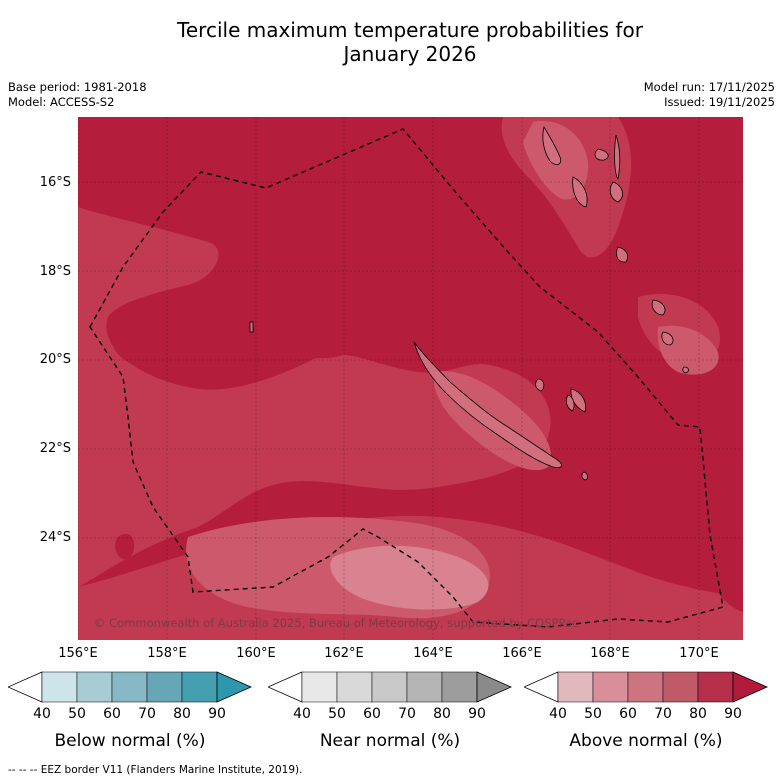  Describe the element at coordinates (442, 714) in the screenshot. I see `near-tick-80: 80` at that location.